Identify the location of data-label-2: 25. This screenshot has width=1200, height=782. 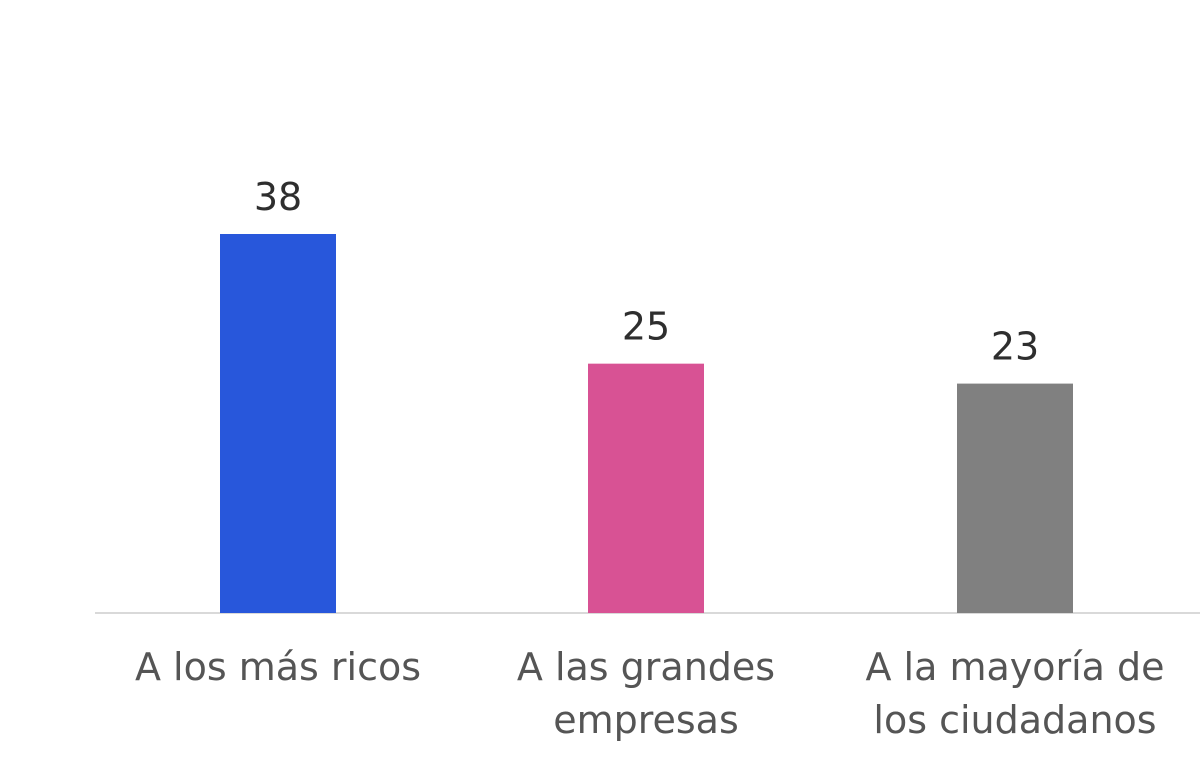
(646, 327).